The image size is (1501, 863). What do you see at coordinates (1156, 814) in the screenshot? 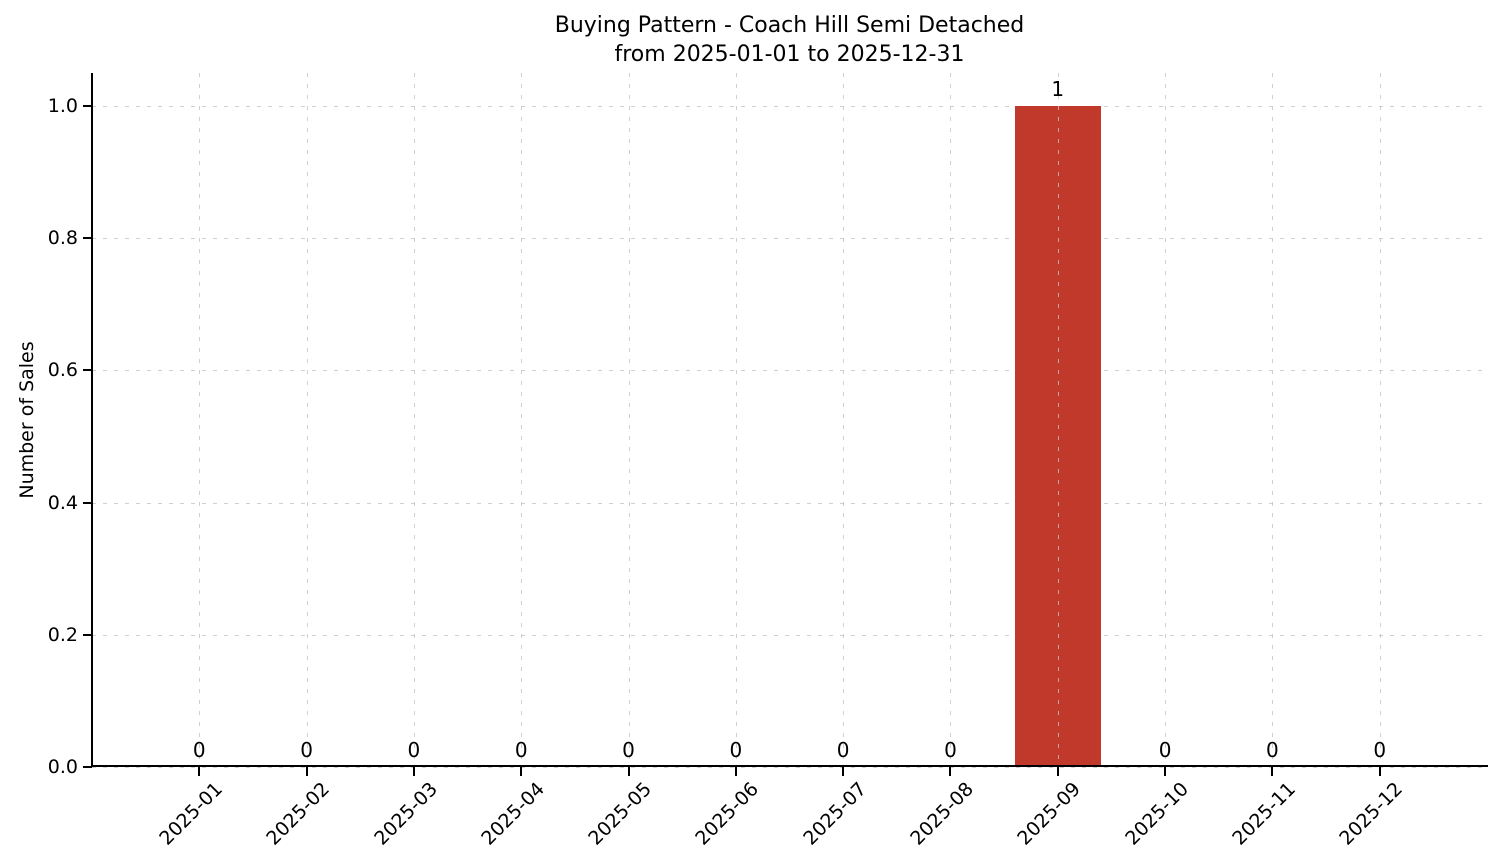
I see `x-tick-label: 2025-10` at bounding box center [1156, 814].